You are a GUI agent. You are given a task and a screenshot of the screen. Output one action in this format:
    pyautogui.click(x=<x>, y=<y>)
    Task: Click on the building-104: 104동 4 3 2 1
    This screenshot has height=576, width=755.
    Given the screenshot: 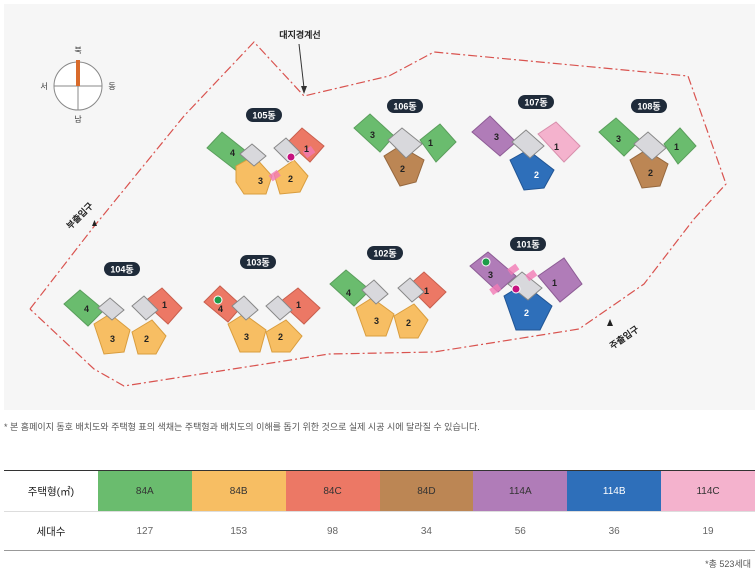 What is the action you would take?
    pyautogui.click(x=123, y=308)
    